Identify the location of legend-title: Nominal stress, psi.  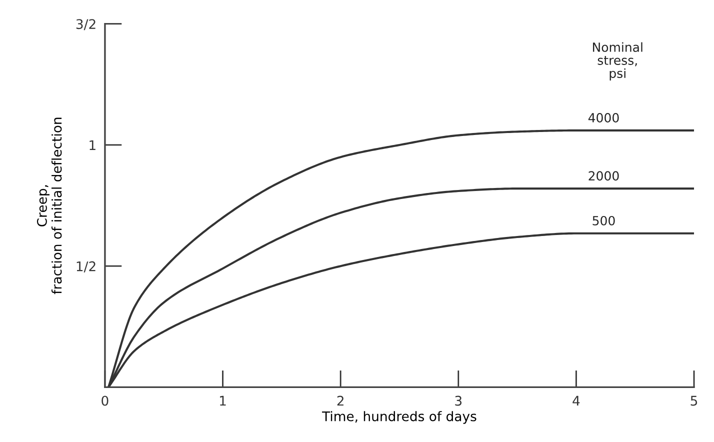
(617, 61).